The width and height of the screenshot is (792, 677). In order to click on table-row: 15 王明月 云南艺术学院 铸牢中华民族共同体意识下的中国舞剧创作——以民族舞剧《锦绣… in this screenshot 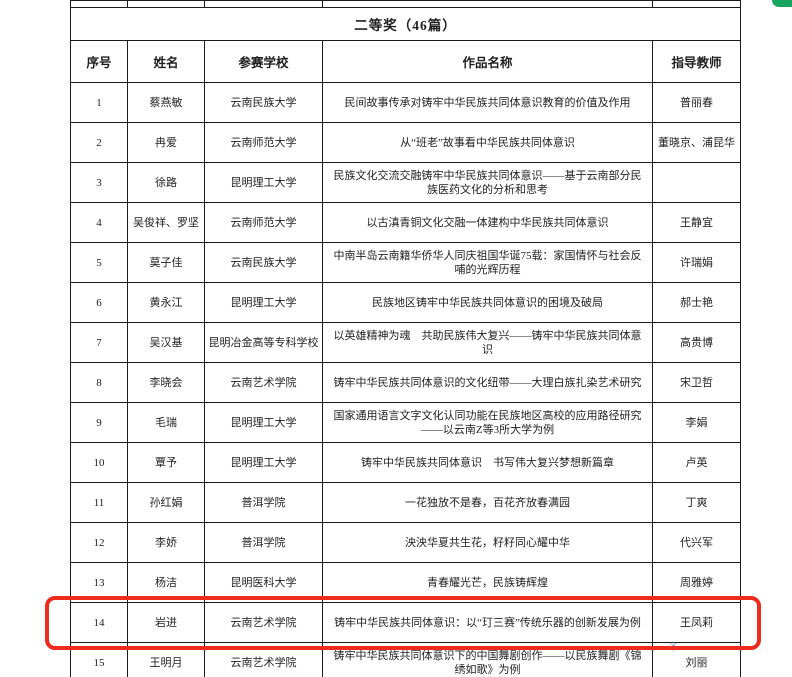, I will do `click(405, 659)`.